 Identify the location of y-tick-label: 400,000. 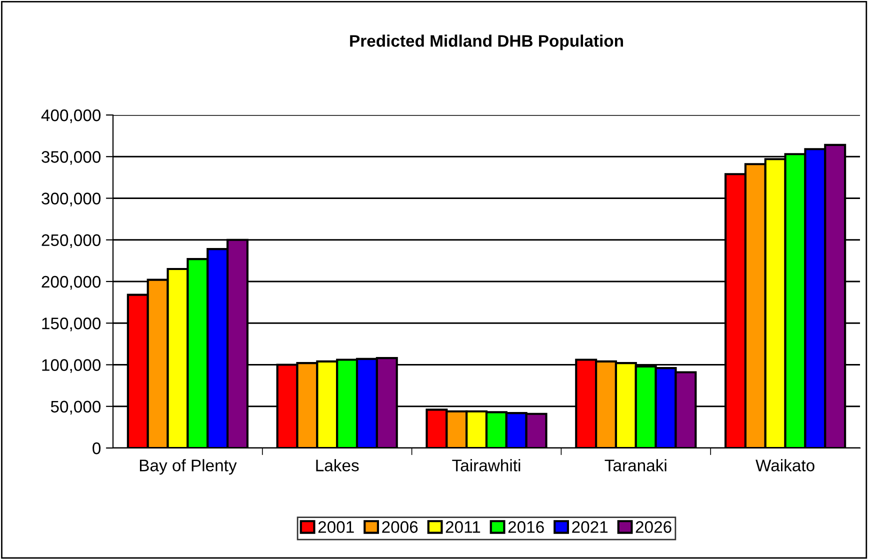
(71, 116).